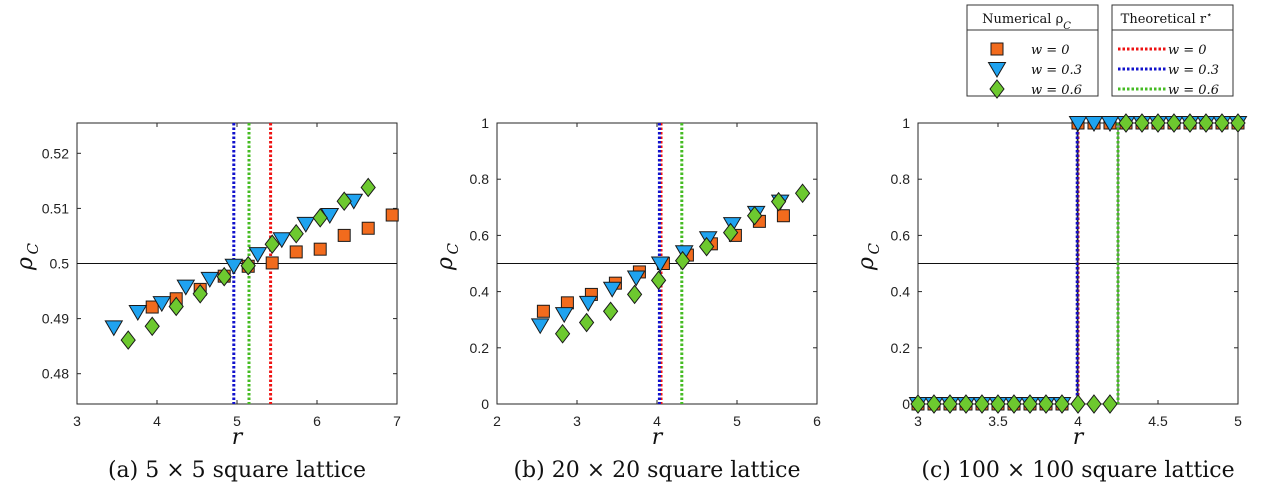  Describe the element at coordinates (480, 348) in the screenshot. I see `y-tick-label: 0.2` at that location.